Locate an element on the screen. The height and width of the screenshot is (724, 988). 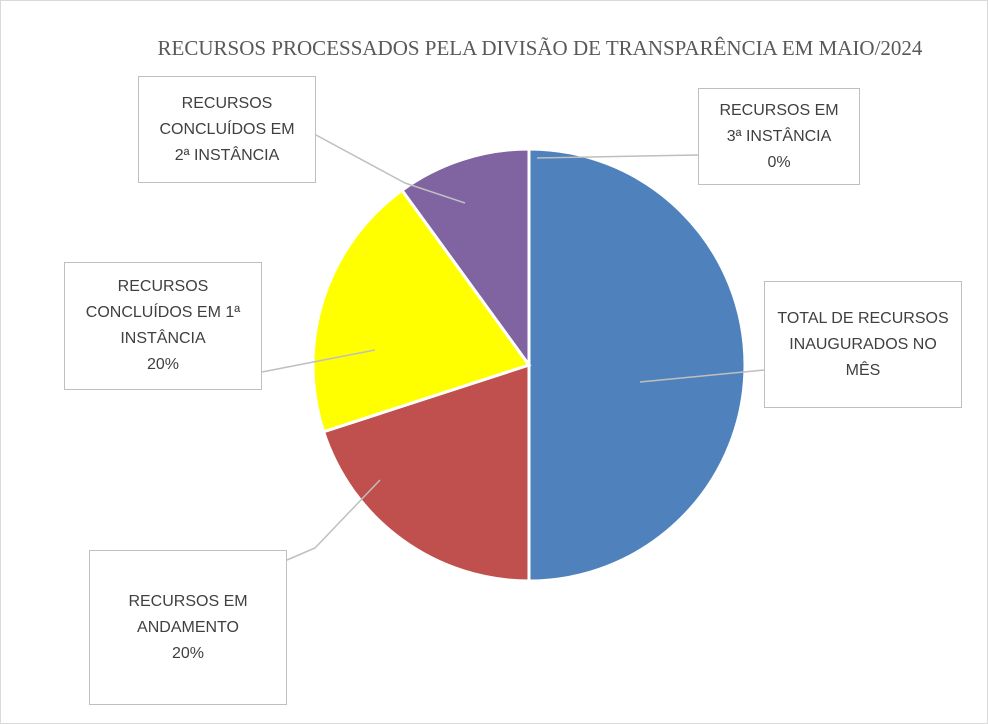
data-label: RECURSOS CONCLUÍDOS EM 2ª INSTÂNCIA is located at coordinates (227, 129).